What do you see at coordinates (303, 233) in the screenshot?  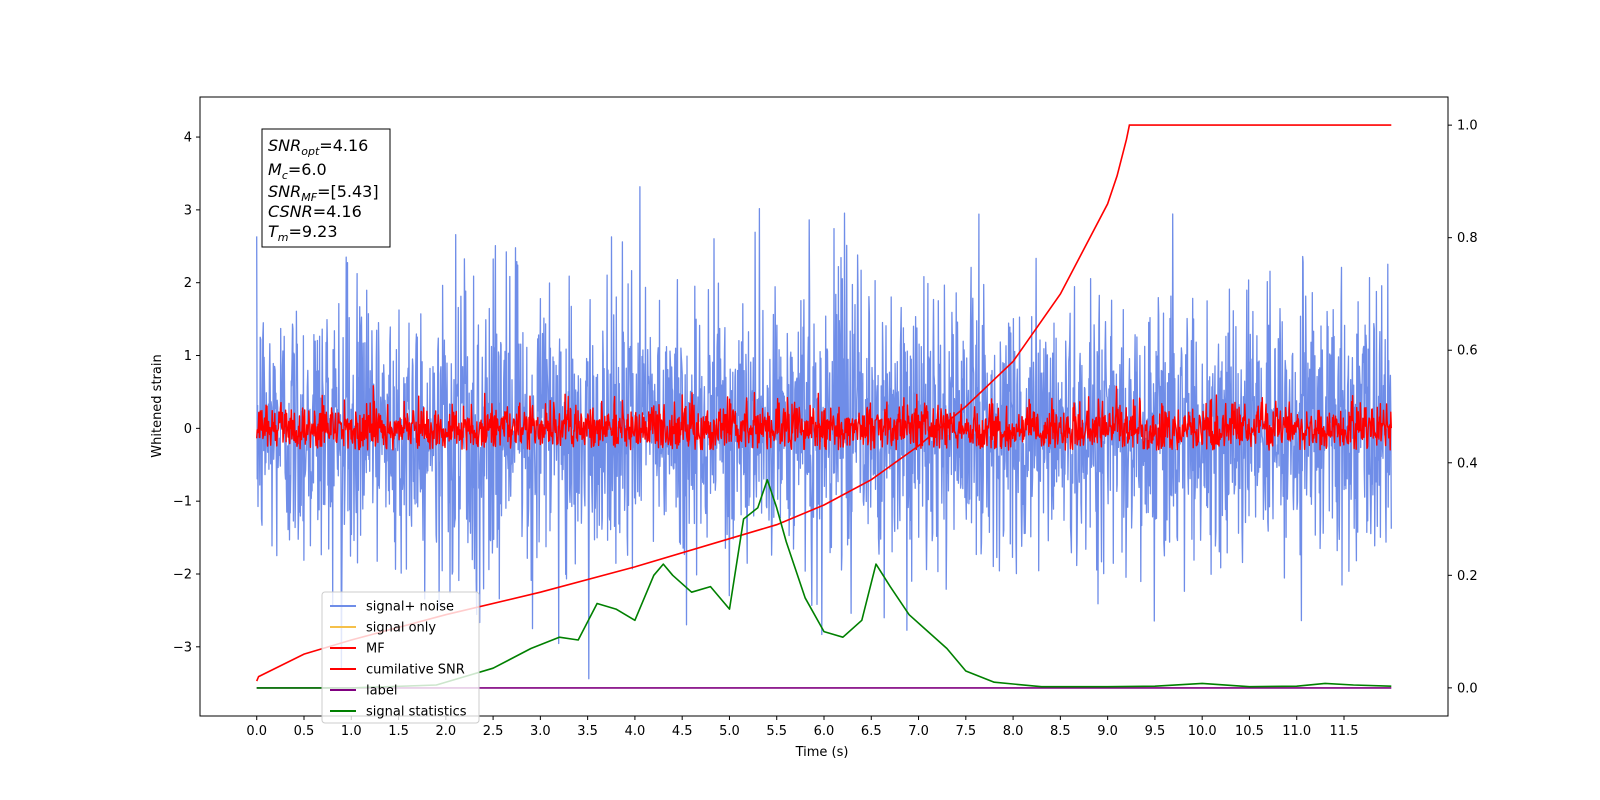 I see `info-tm: Tm=9.23` at bounding box center [303, 233].